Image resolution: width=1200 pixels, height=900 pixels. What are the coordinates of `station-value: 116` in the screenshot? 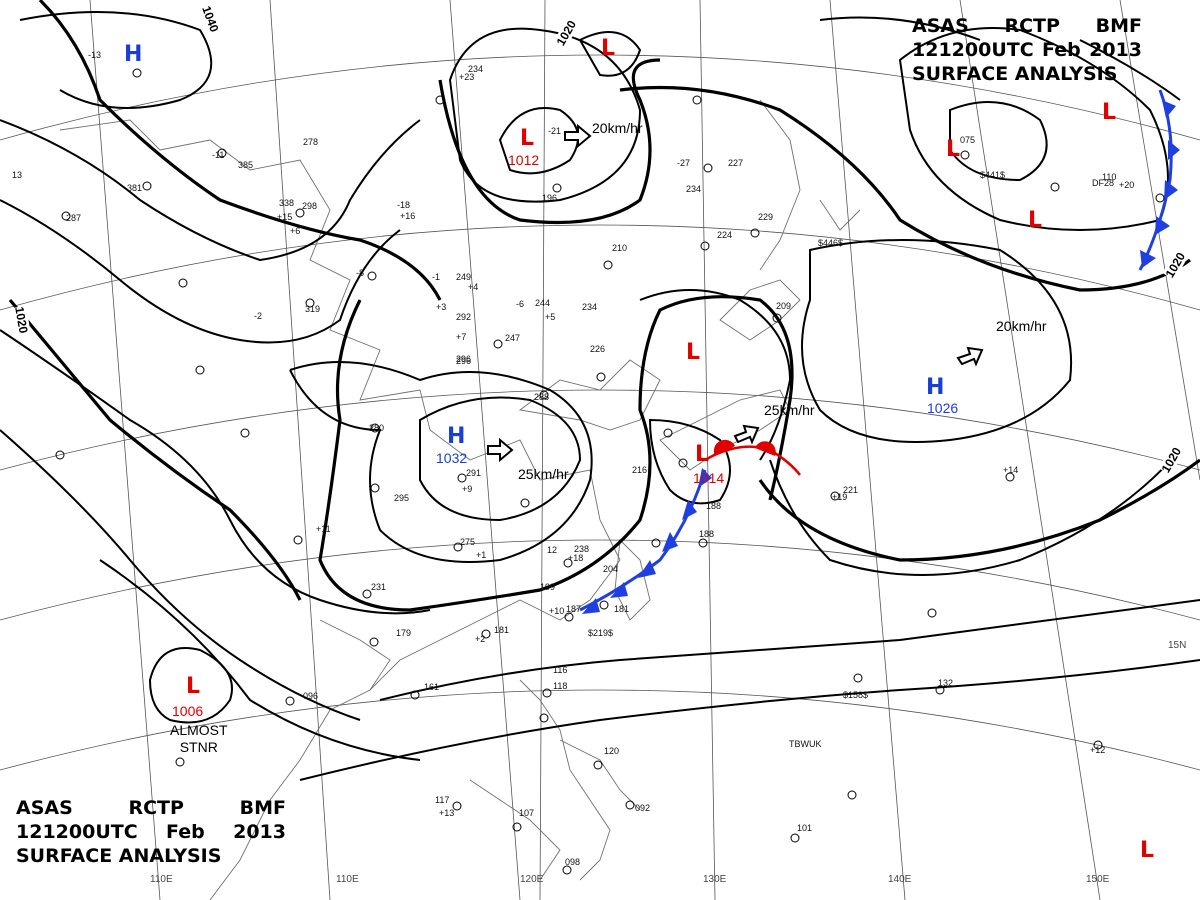 It's located at (560, 670).